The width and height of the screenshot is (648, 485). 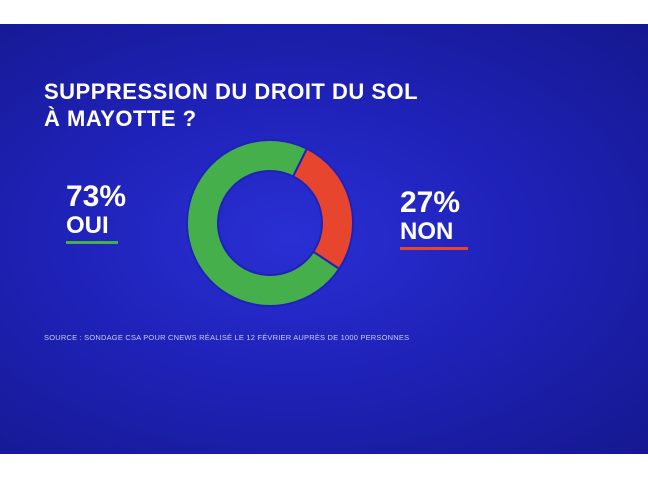 I want to click on no-percentage-label: 27%, so click(x=430, y=202).